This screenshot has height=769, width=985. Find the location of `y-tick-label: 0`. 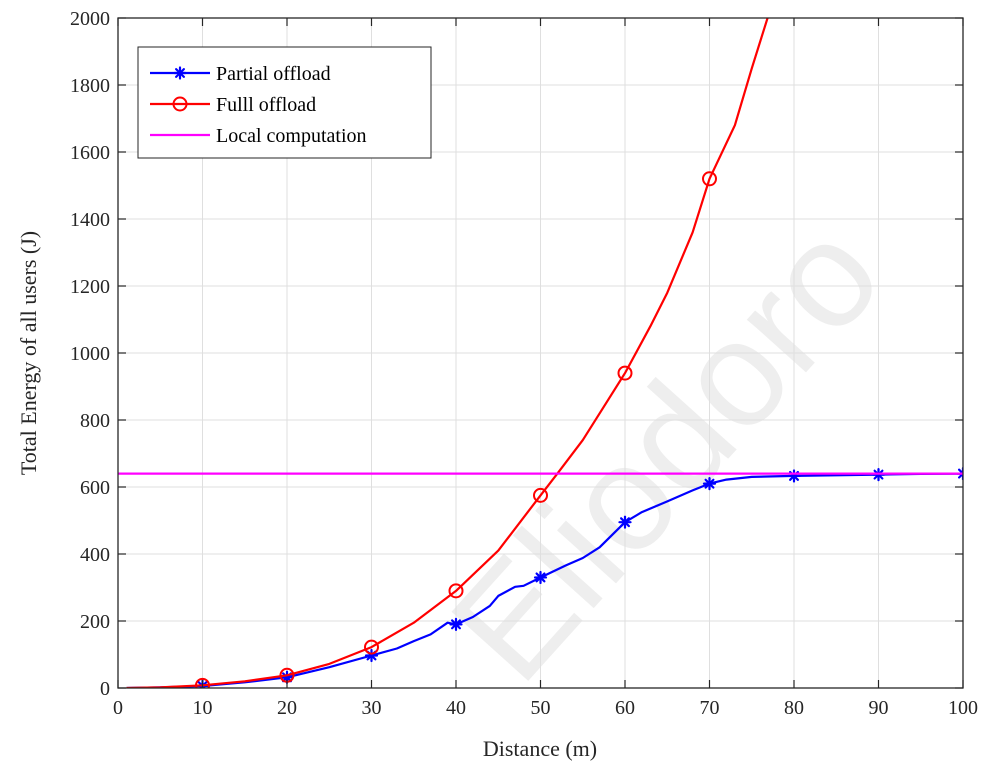

y-tick-label: 0 is located at coordinates (105, 689).